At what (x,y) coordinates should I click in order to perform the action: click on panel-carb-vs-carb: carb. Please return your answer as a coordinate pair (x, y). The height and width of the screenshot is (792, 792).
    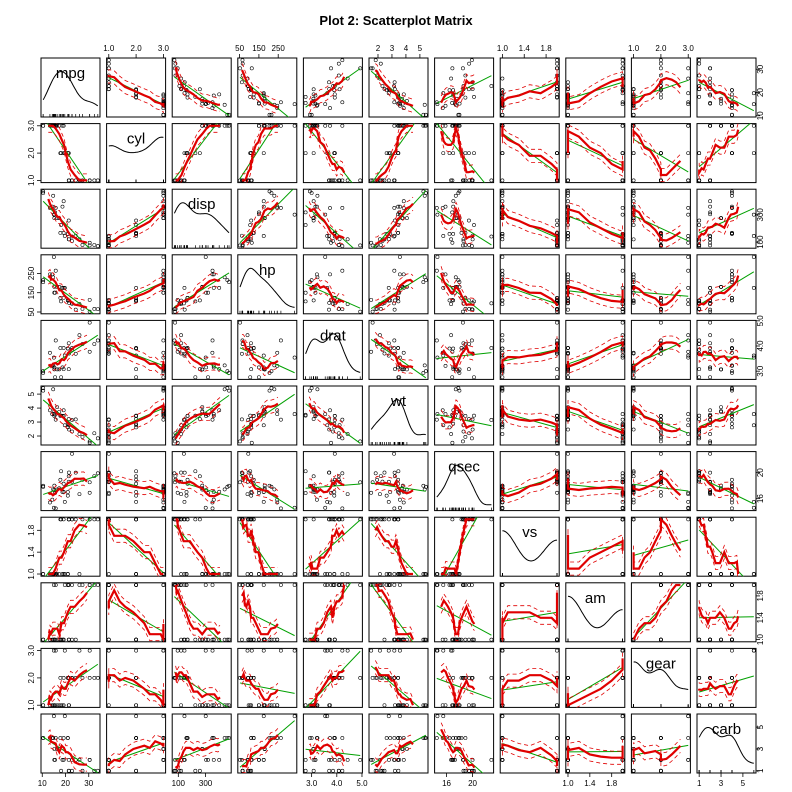
    Looking at the image, I should click on (726, 743).